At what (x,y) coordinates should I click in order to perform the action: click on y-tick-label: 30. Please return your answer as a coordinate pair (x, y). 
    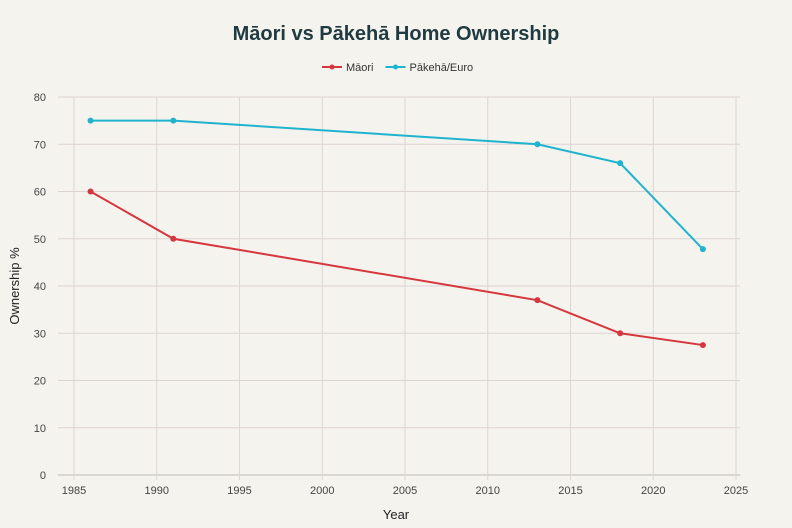
    Looking at the image, I should click on (40, 334).